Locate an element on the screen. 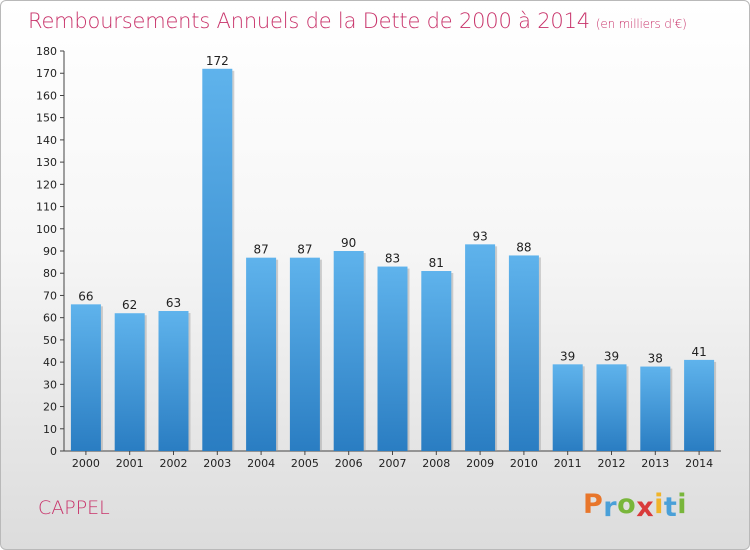  x-tick-label: 2002 is located at coordinates (174, 463).